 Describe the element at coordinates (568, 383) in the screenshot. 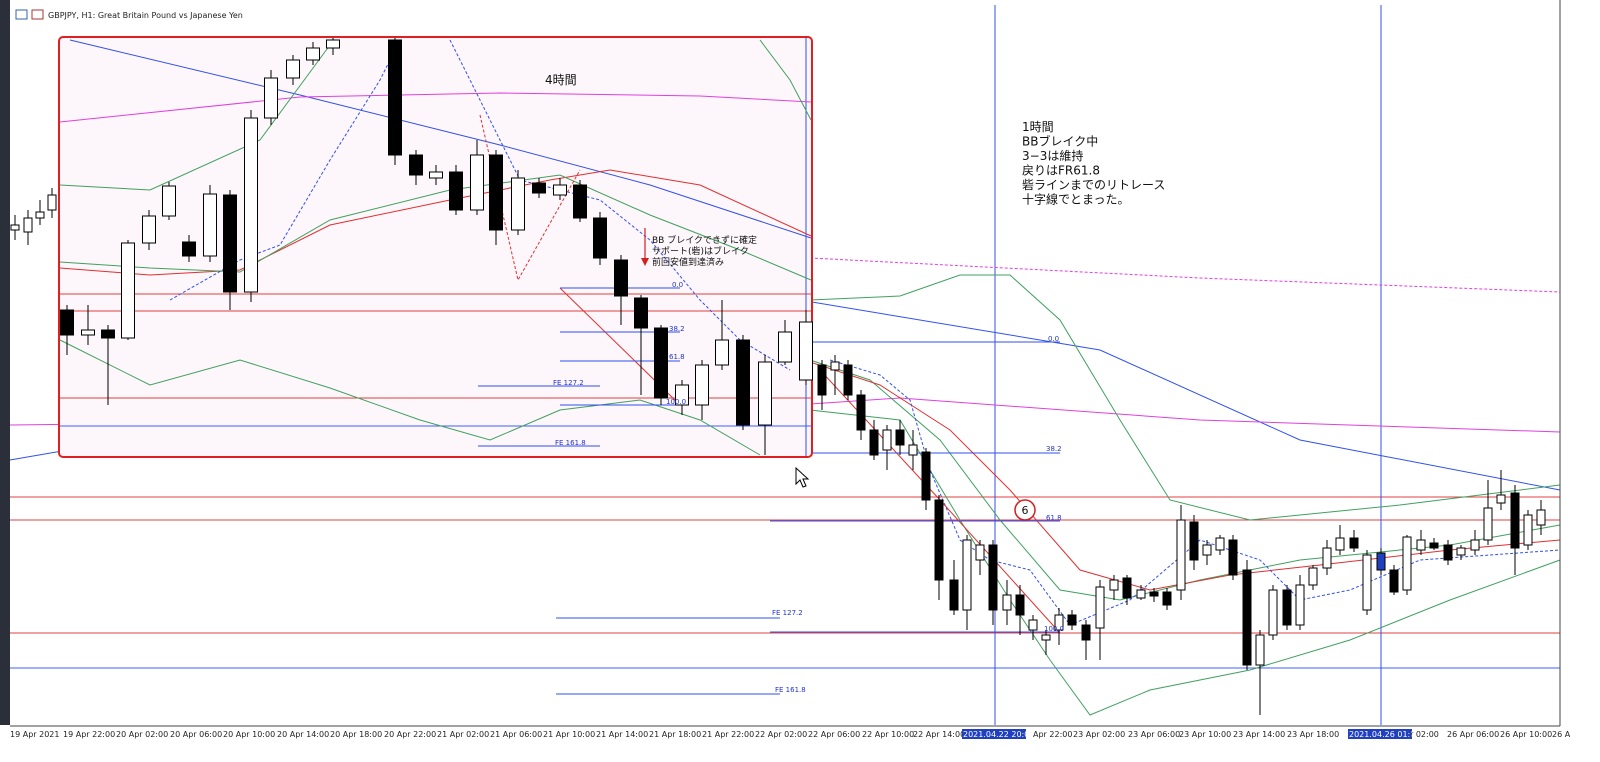

I see `fib-label: FE 127.2` at that location.